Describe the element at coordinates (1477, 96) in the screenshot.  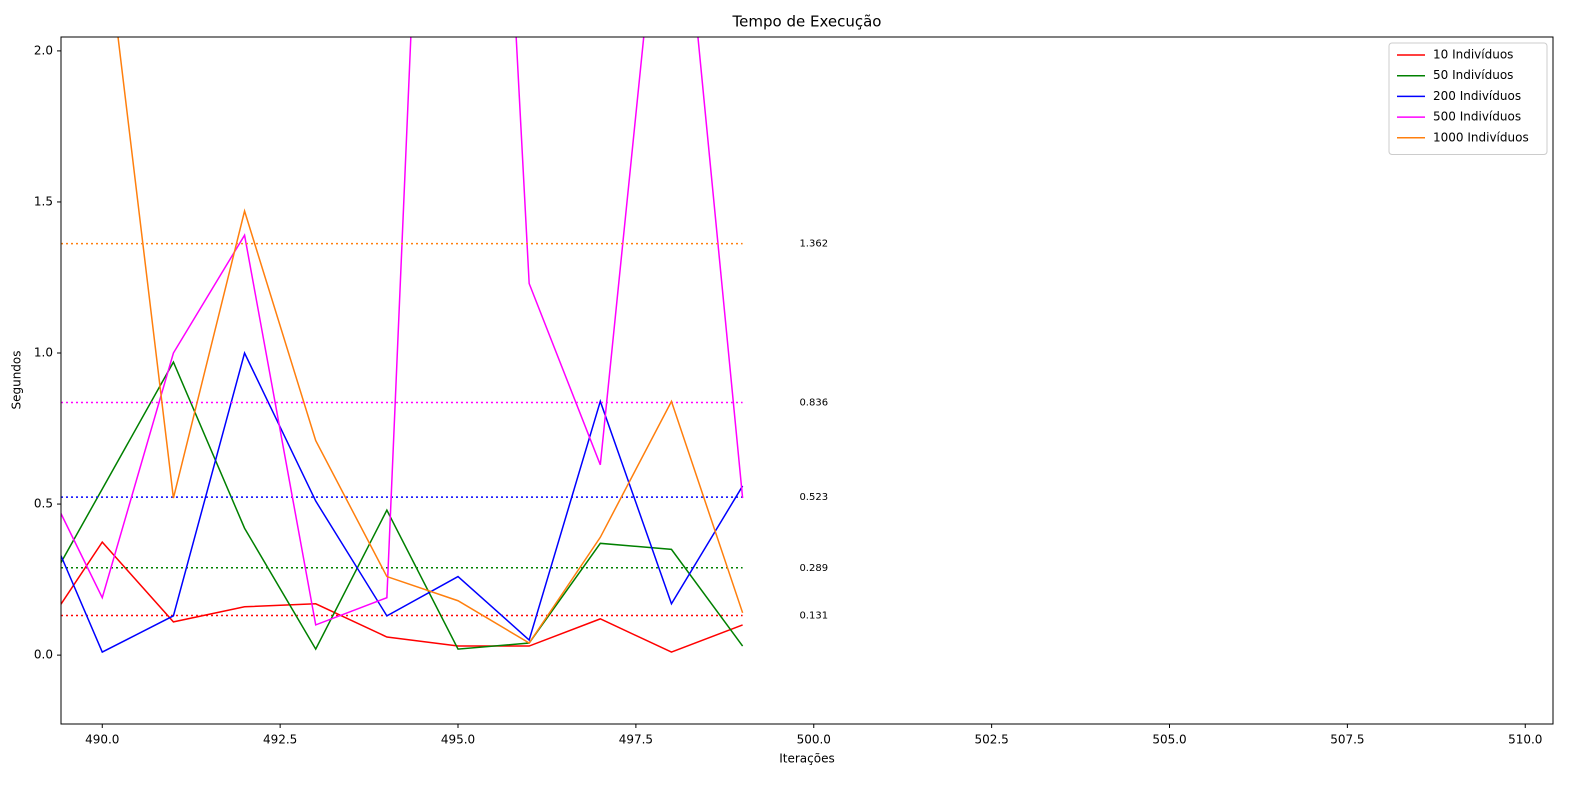
I see `legend-label: 200 Indivíduos` at that location.